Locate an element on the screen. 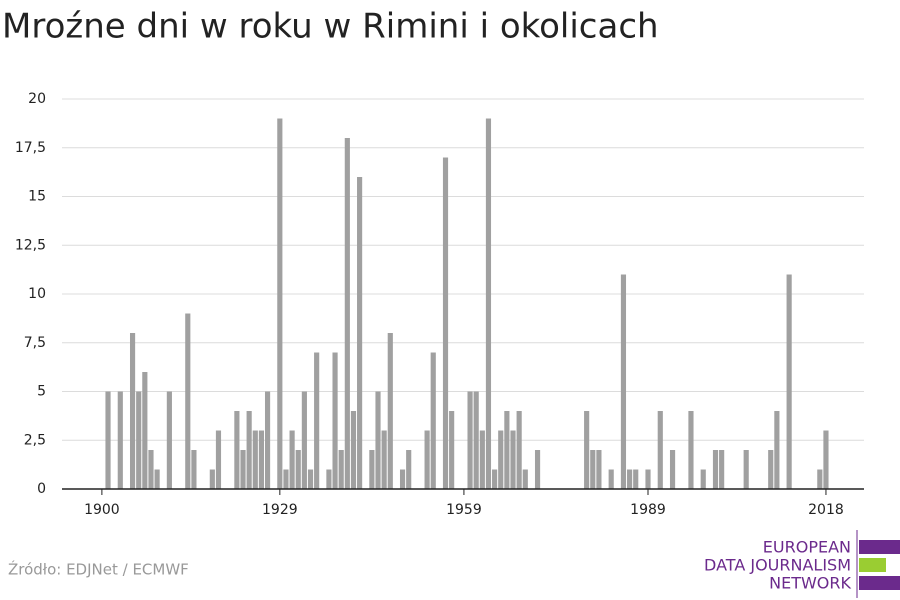 The image size is (900, 600). y-tick-label: 17,5 is located at coordinates (30, 148).